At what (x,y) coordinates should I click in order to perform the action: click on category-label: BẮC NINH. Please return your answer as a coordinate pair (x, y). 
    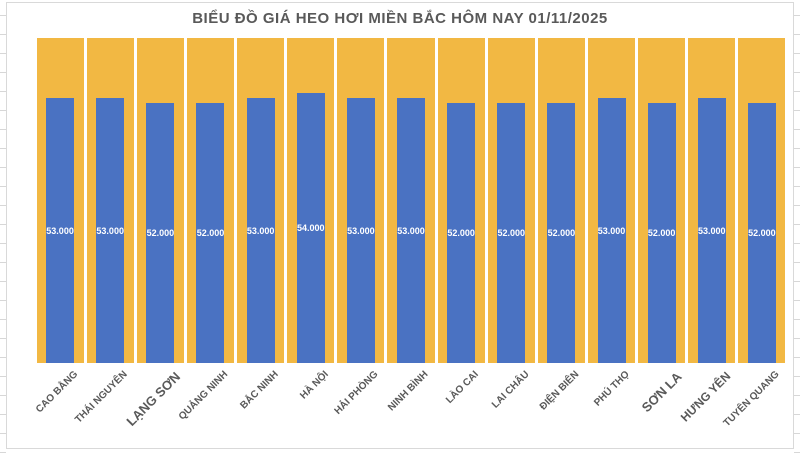
    Looking at the image, I should click on (259, 390).